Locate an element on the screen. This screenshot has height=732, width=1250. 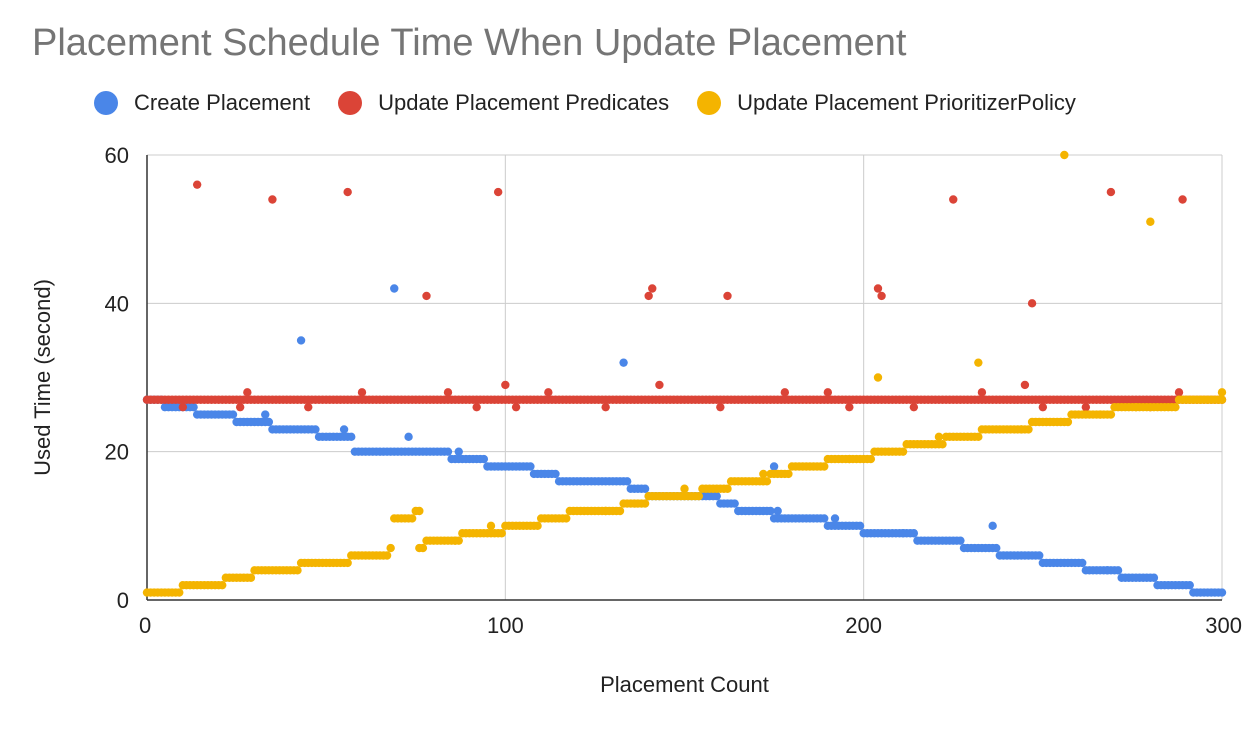
x-tick-label: 300 is located at coordinates (1223, 625).